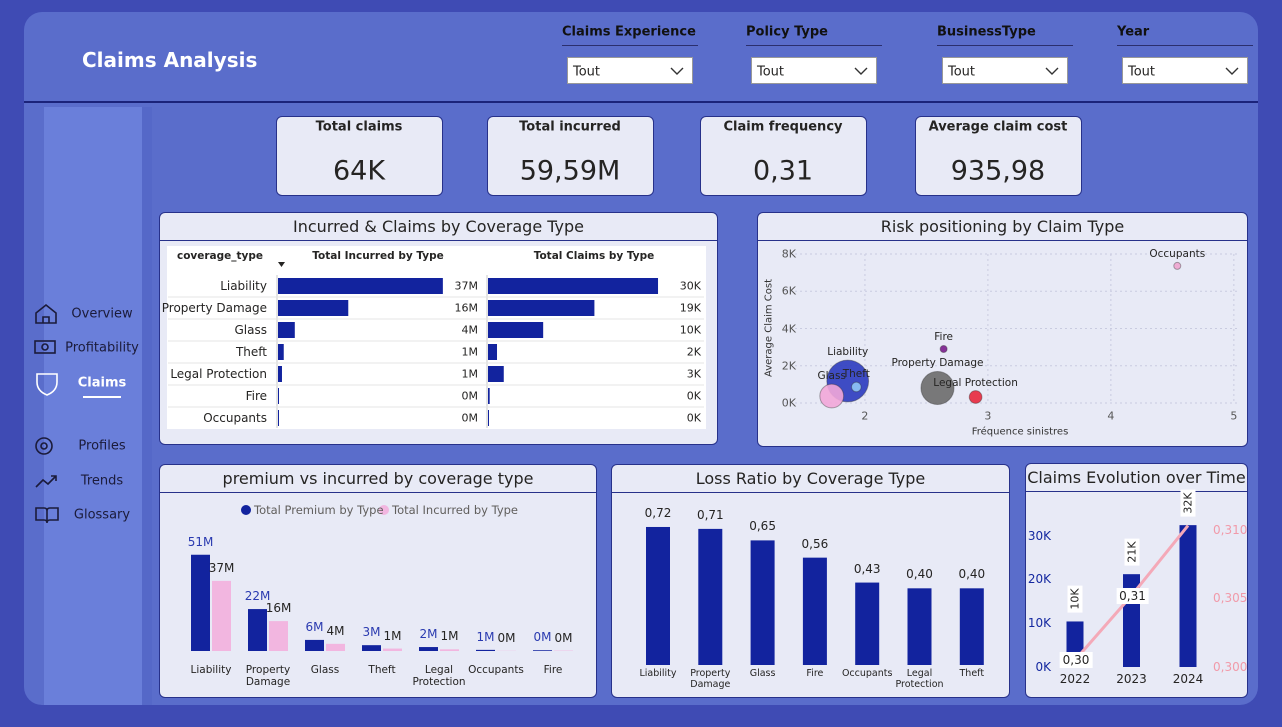  What do you see at coordinates (428, 634) in the screenshot?
I see `value-label: 2M` at bounding box center [428, 634].